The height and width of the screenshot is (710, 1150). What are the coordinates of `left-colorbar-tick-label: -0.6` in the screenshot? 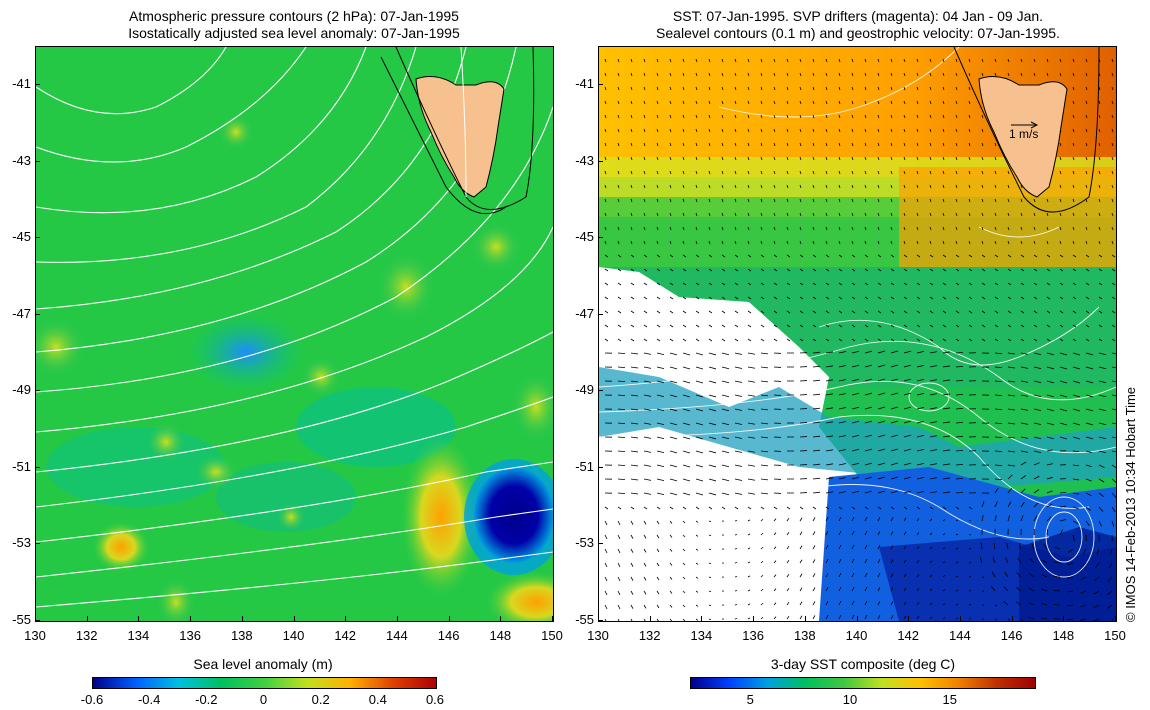 It's located at (92, 699).